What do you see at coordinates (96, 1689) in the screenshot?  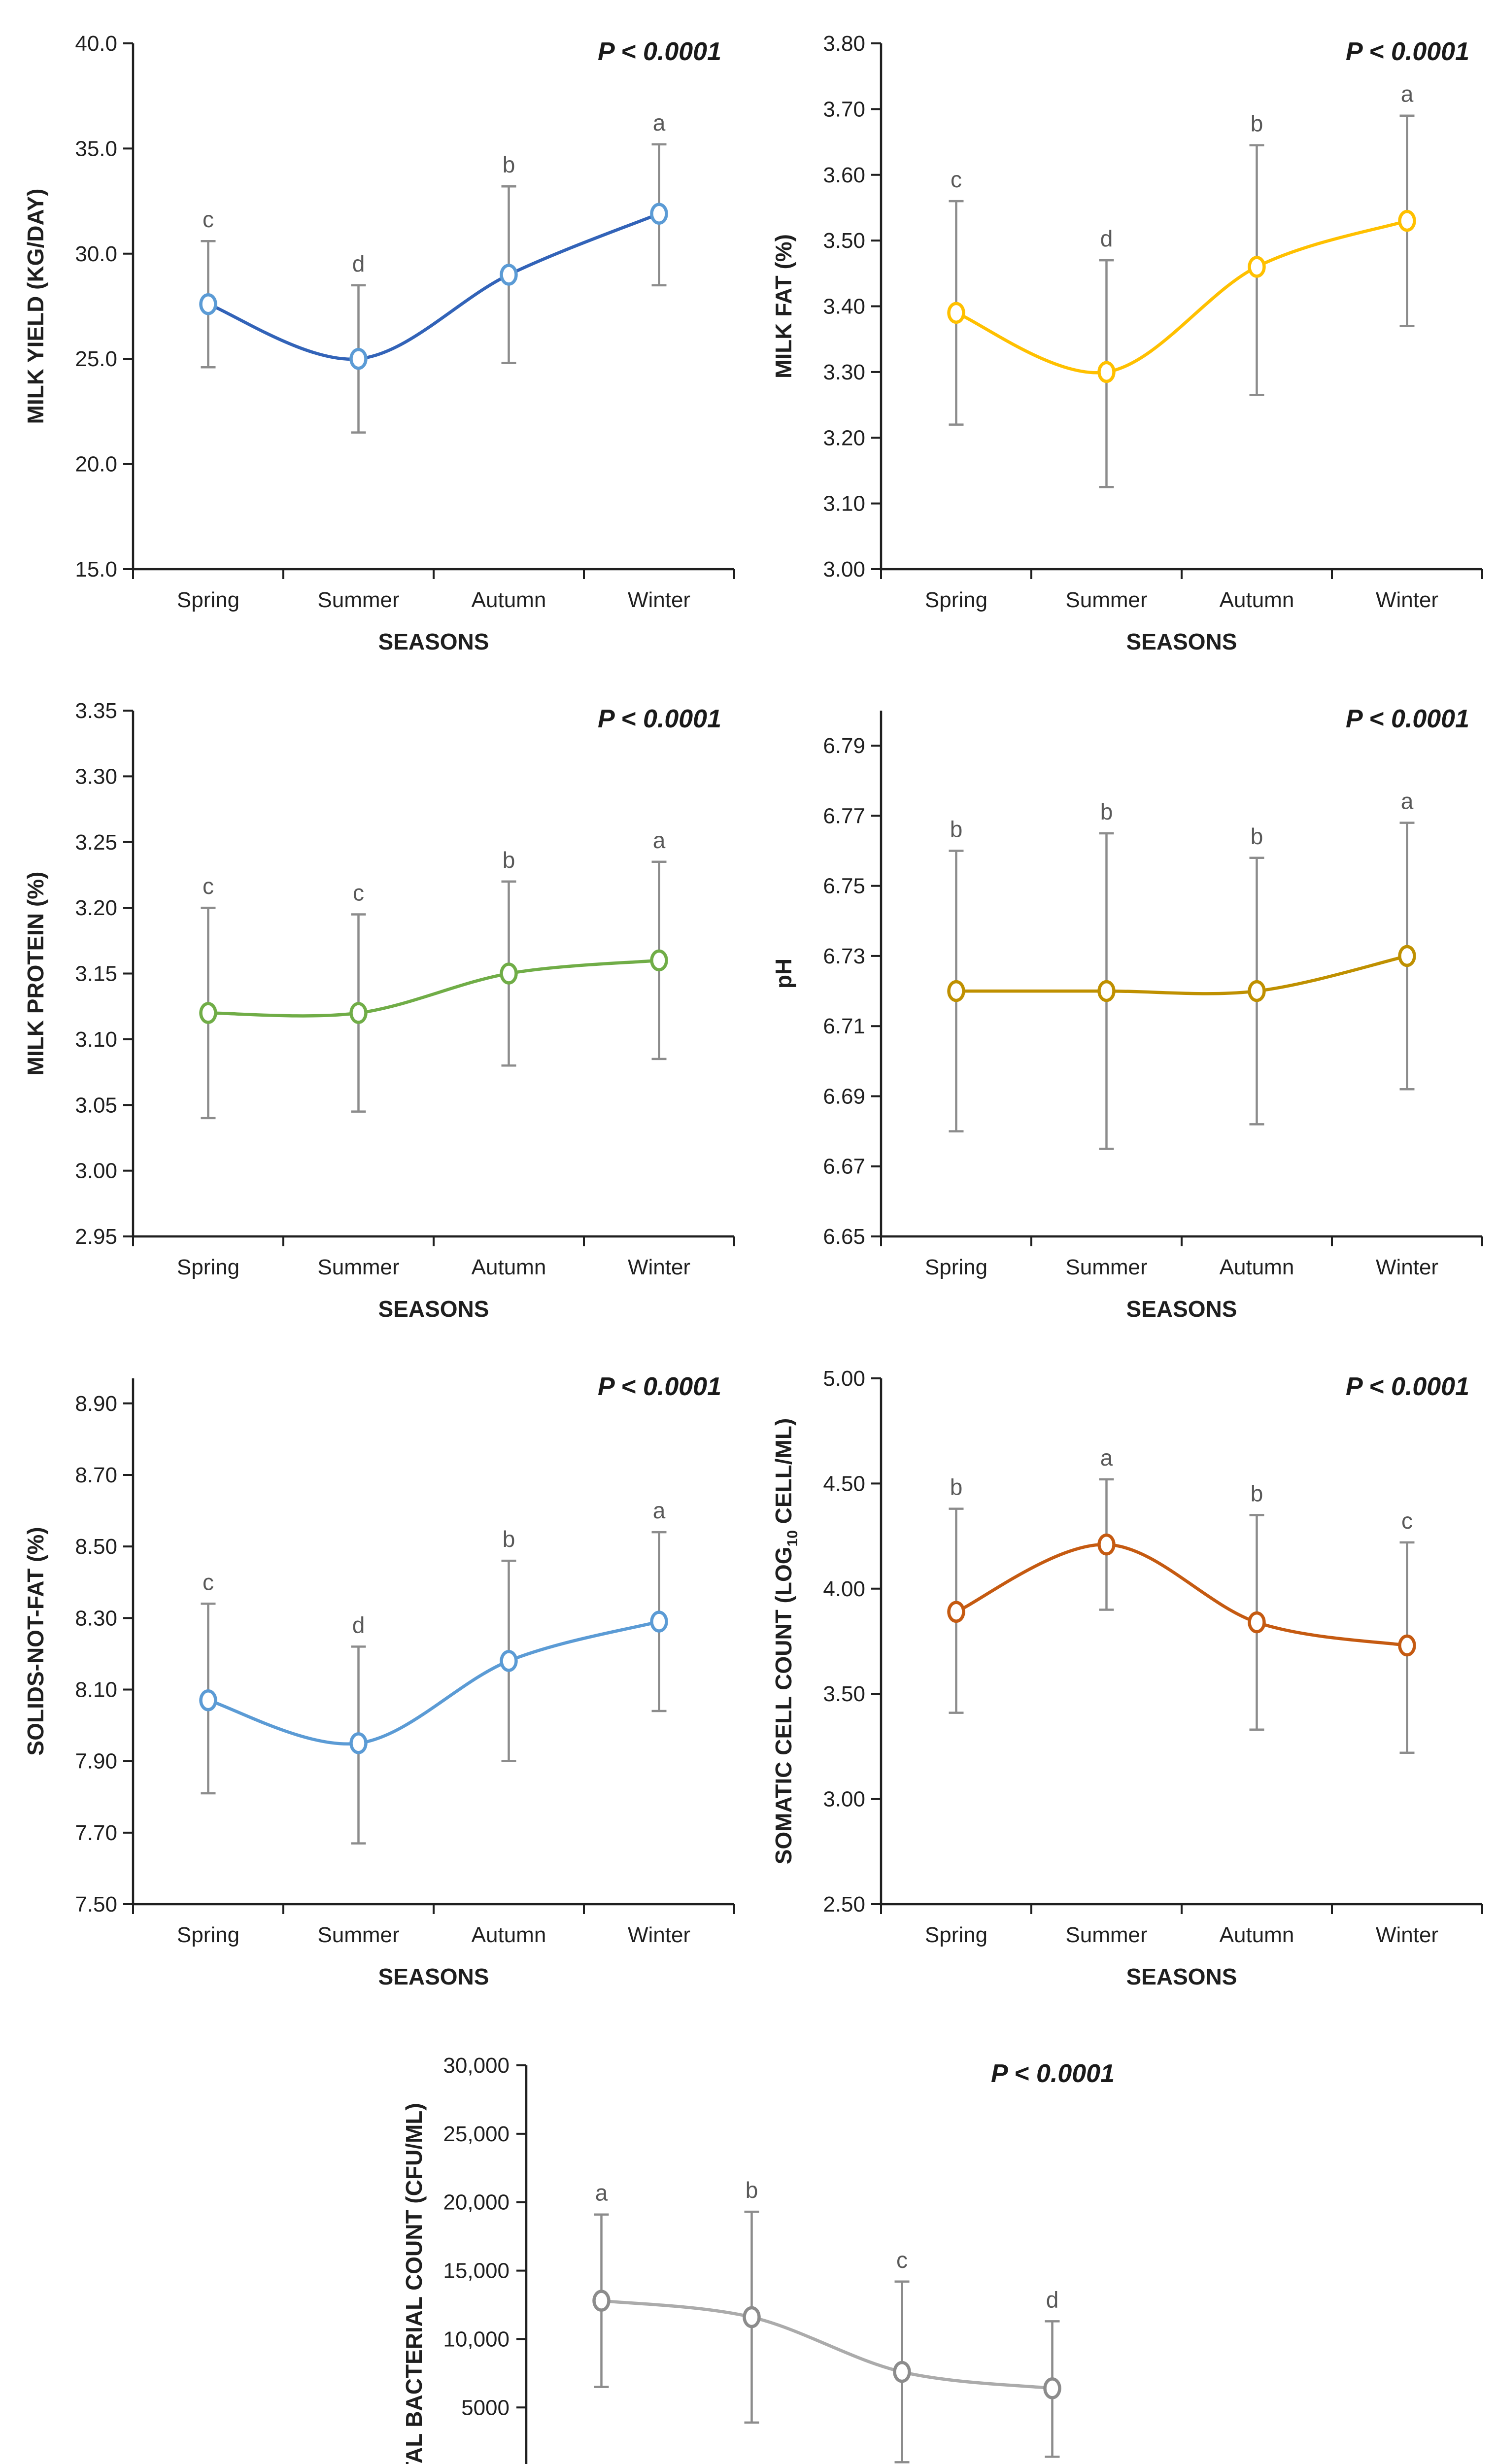 I see `y-tick-label: 8.10` at bounding box center [96, 1689].